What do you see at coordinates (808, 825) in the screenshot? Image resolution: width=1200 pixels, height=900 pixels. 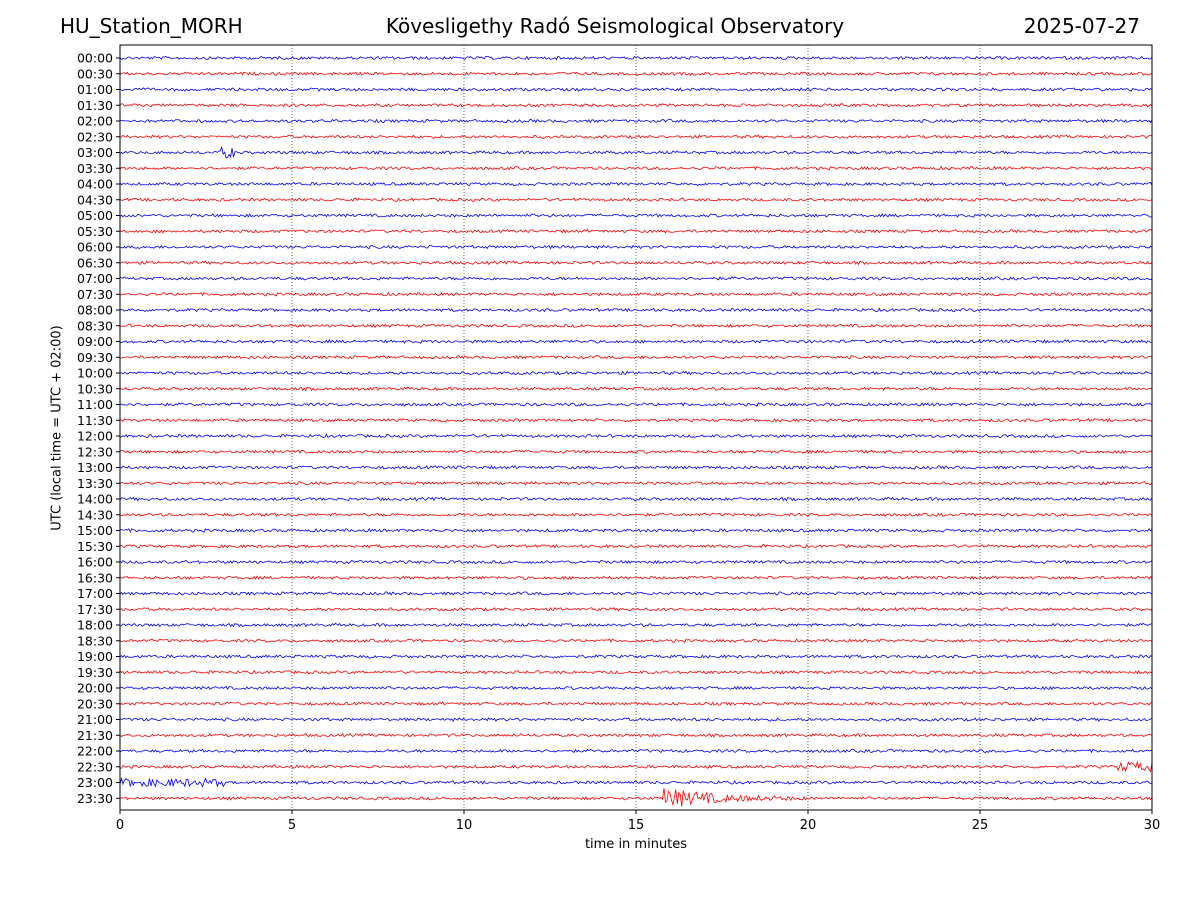 I see `x-tick-label: 20` at bounding box center [808, 825].